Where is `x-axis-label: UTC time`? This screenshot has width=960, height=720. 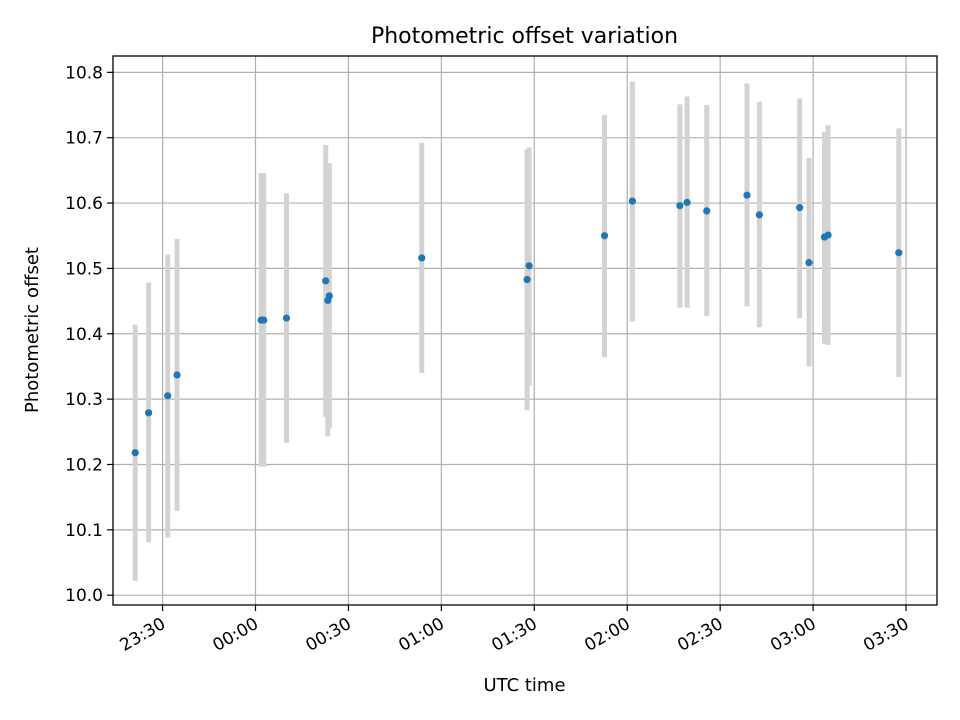 x-axis-label: UTC time is located at coordinates (524, 685).